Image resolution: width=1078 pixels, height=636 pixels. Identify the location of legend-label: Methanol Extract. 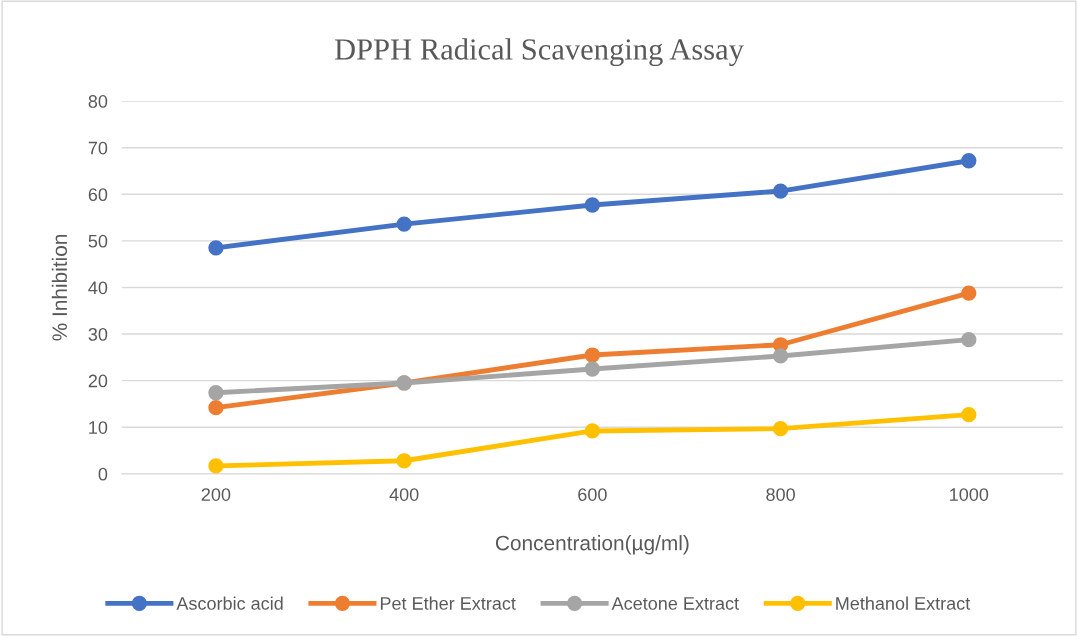
(903, 603).